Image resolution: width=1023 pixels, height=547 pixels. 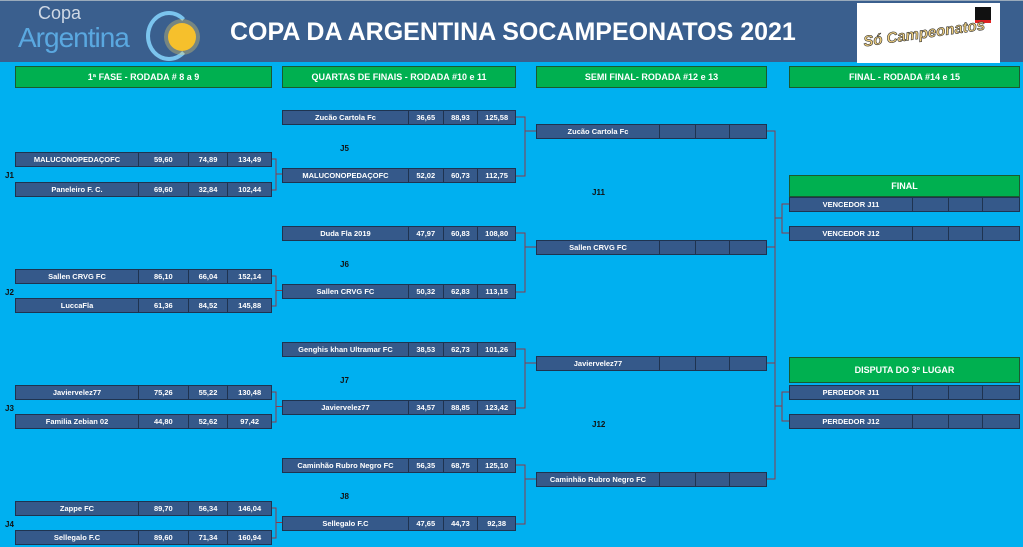 What do you see at coordinates (78, 305) in the screenshot?
I see `team-name: LuccaFla` at bounding box center [78, 305].